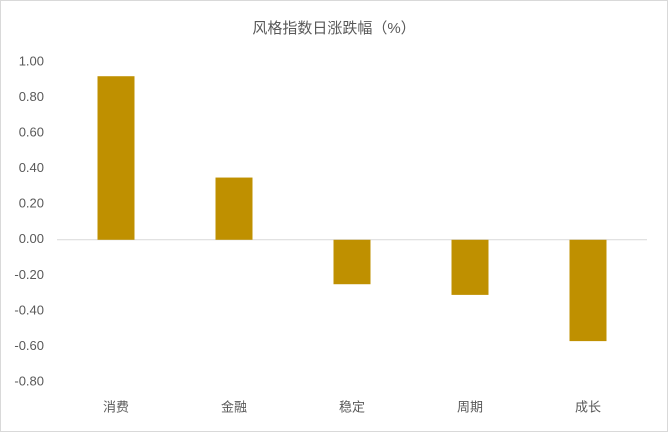 This screenshot has width=668, height=432. I want to click on x-tick-label: 消费, so click(116, 406).